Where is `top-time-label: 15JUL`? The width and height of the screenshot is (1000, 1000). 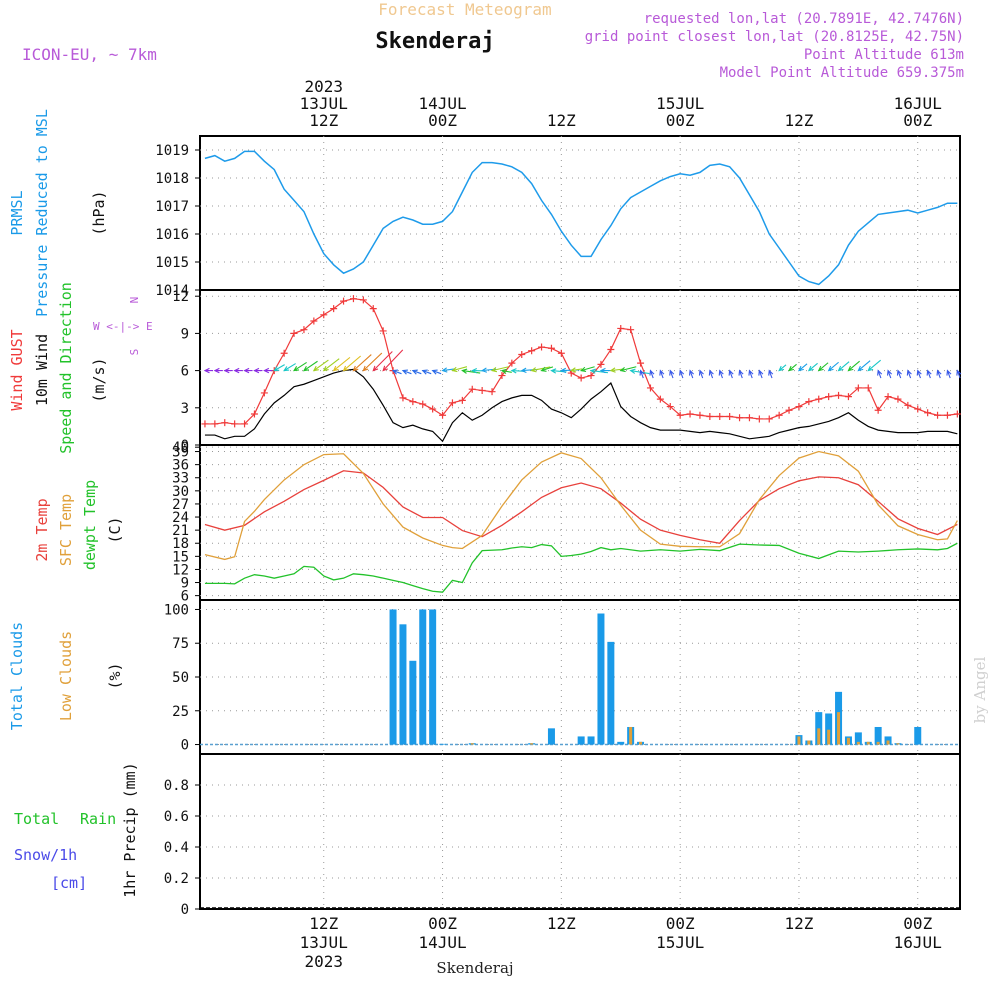
top-time-label: 15JUL is located at coordinates (680, 103).